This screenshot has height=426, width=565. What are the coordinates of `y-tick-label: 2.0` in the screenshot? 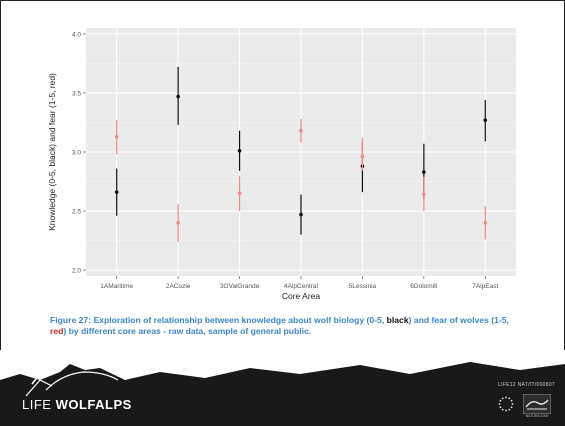 It's located at (76, 271).